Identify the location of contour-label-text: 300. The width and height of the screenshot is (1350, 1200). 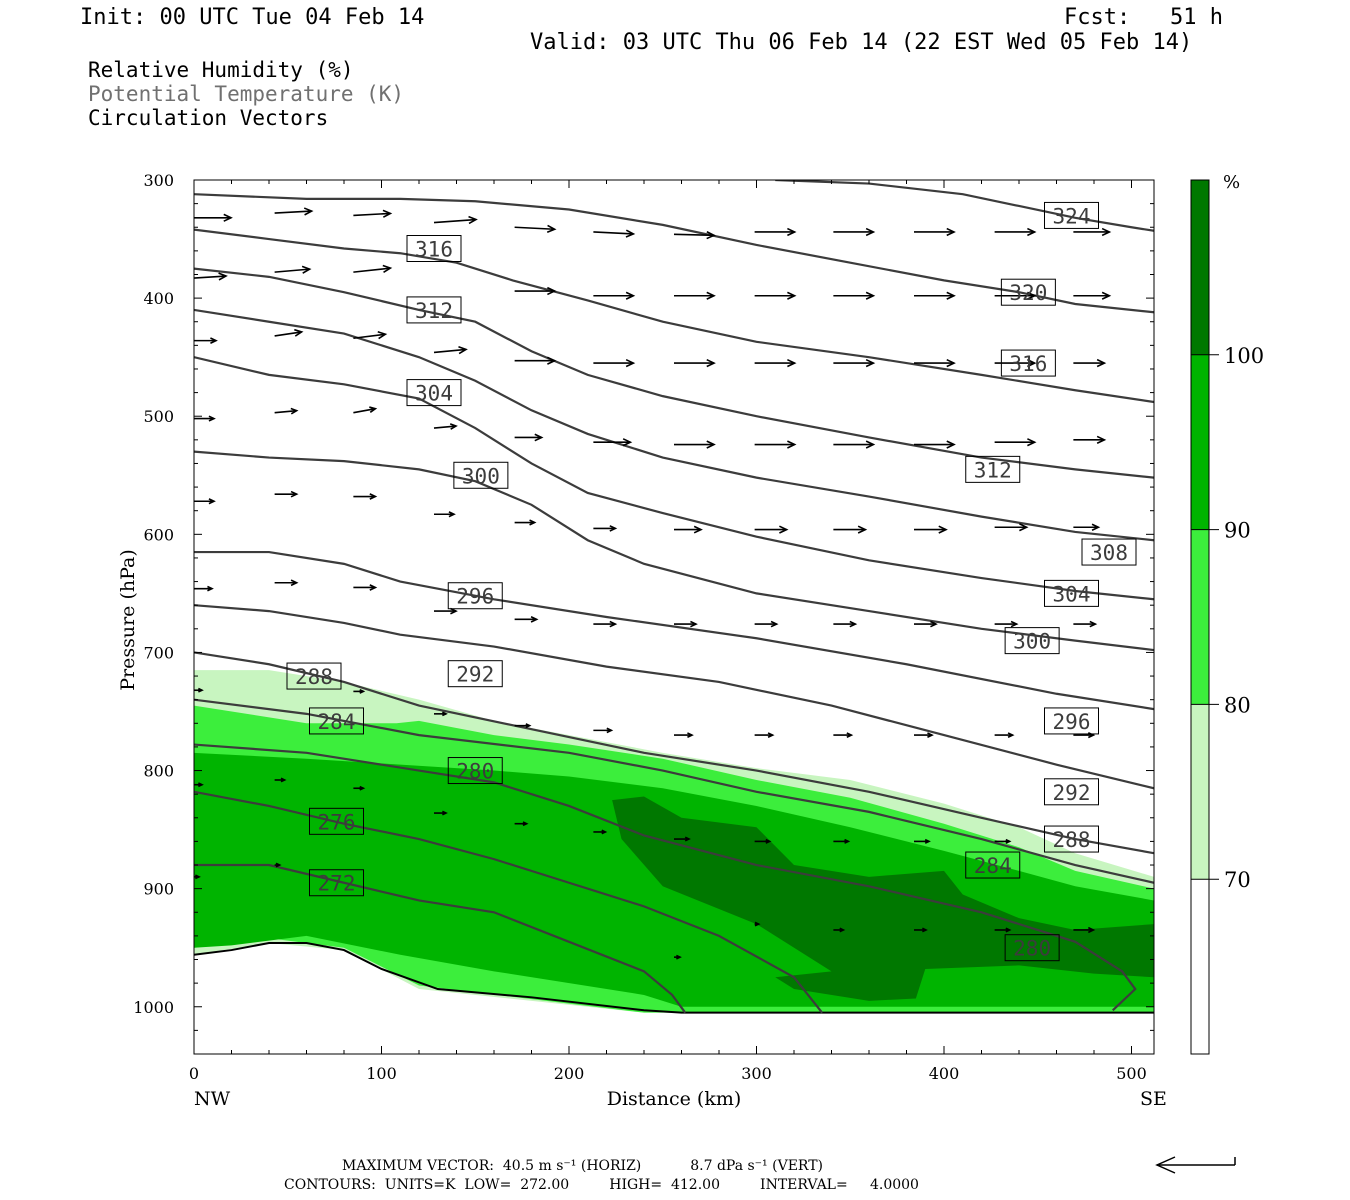
(481, 476).